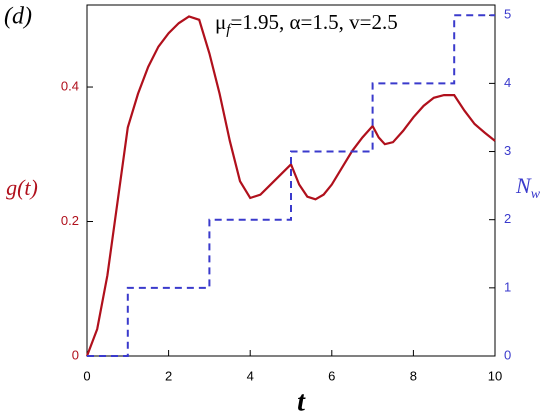  I want to click on x-tick-label: 8, so click(413, 375).